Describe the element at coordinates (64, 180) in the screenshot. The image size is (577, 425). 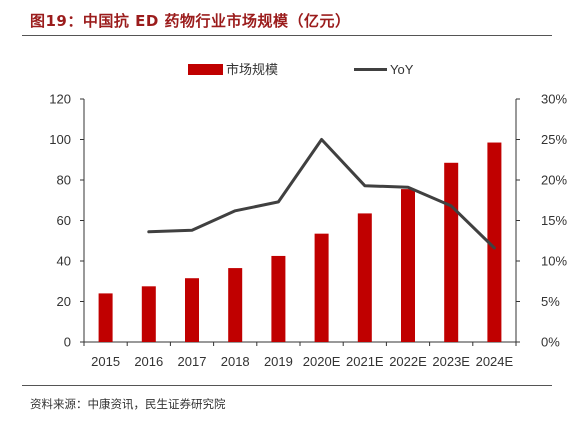
I see `y-tick-label-left: 80` at that location.